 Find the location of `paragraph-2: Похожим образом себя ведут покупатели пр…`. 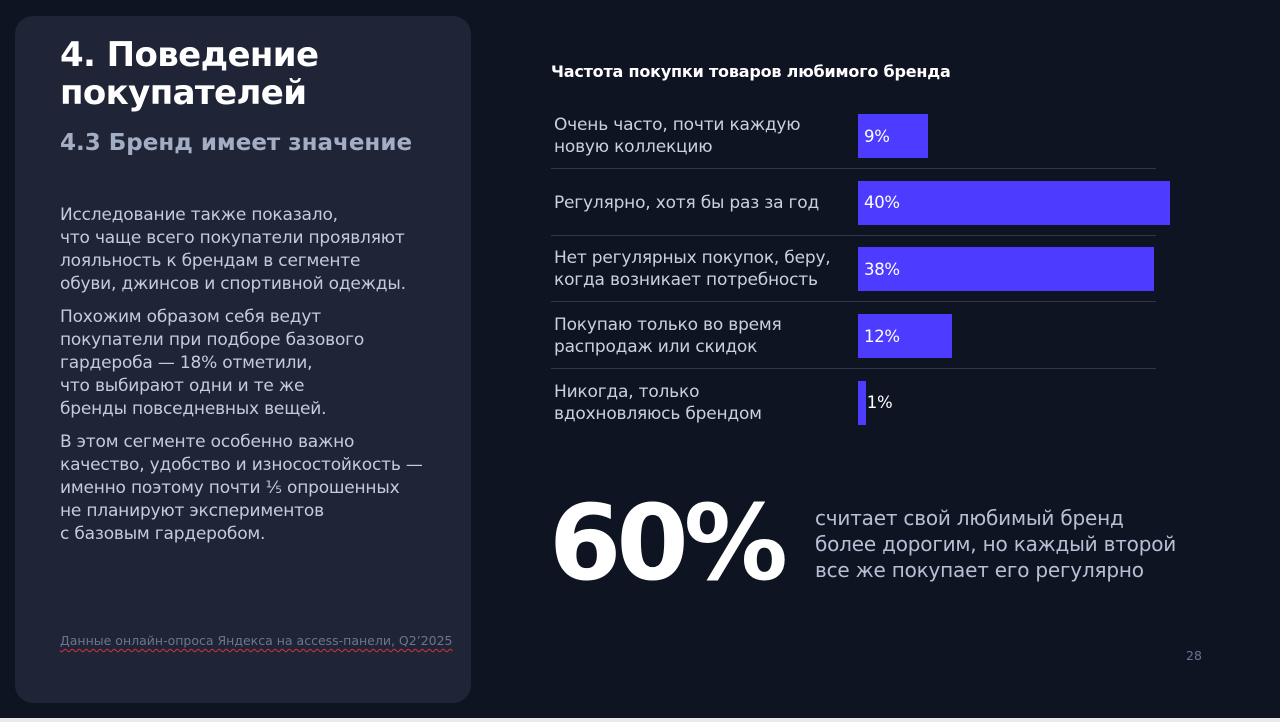

paragraph-2: Похожим образом себя ведут покупатели пр… is located at coordinates (212, 363).